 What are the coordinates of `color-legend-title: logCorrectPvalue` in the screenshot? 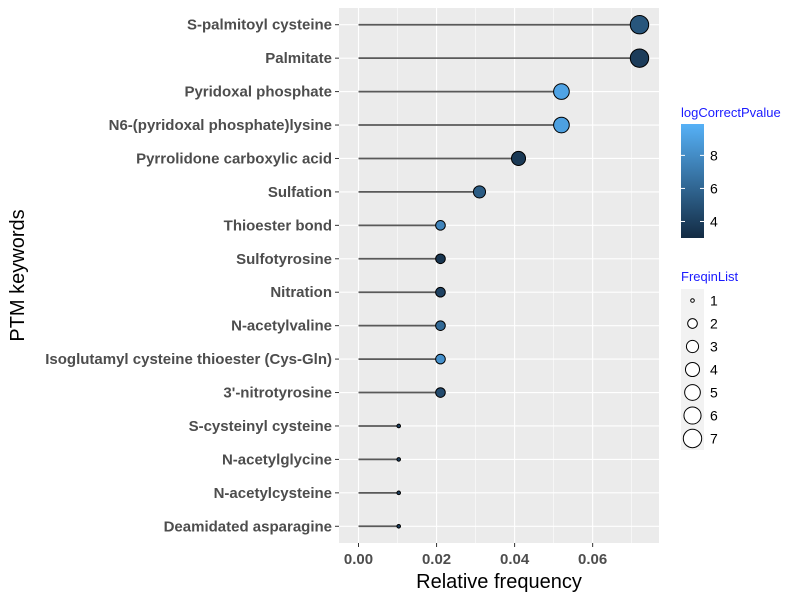 It's located at (731, 112).